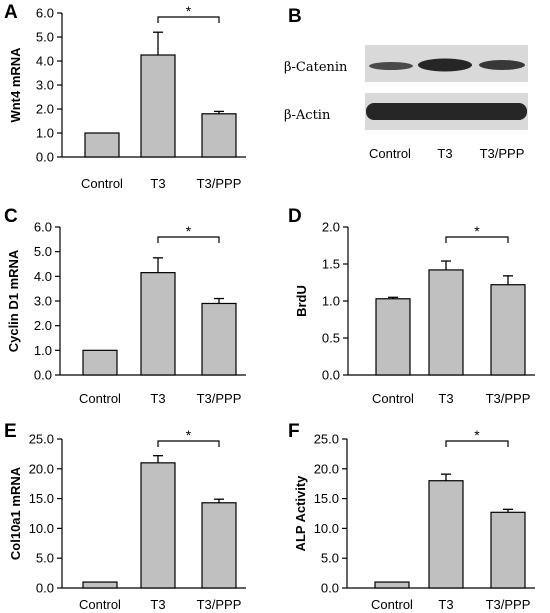 Image resolution: width=550 pixels, height=613 pixels. I want to click on band-catenin-control, so click(391, 66).